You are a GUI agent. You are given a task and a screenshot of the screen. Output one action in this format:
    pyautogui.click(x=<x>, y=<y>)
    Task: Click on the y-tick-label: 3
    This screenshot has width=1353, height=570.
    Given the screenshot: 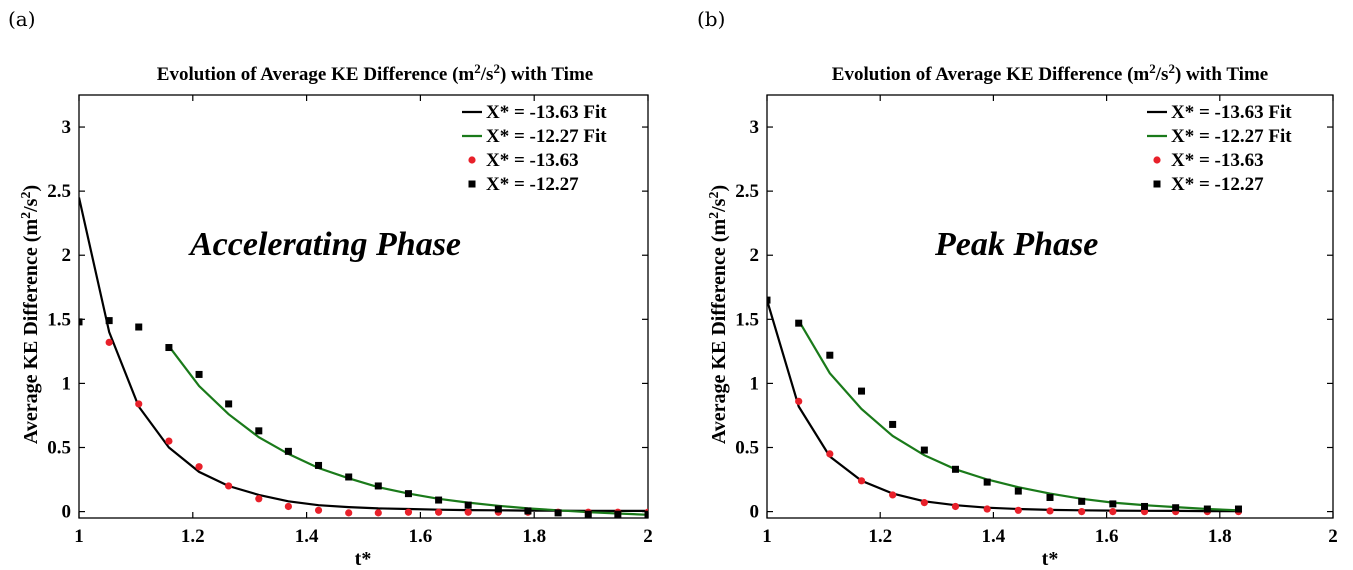 What is the action you would take?
    pyautogui.click(x=67, y=127)
    